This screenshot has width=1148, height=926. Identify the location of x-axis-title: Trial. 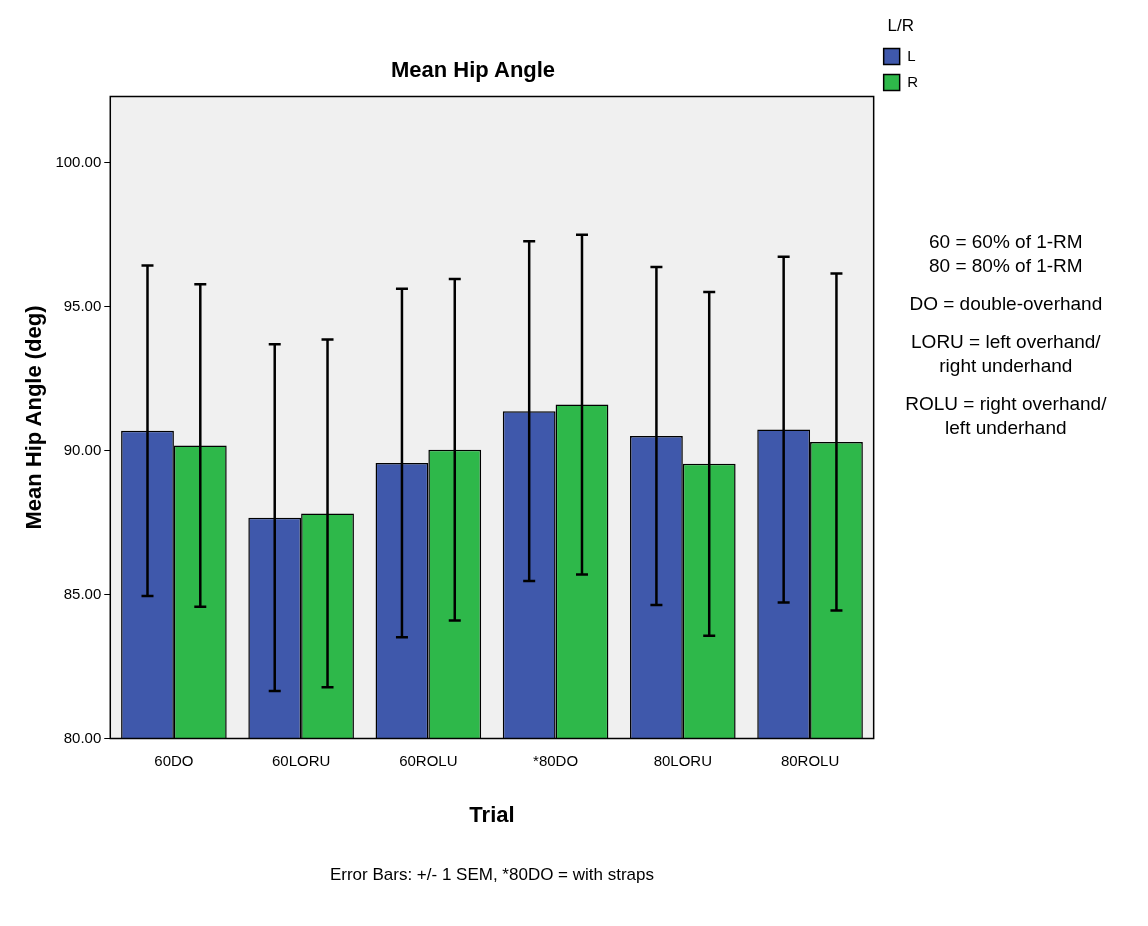
(492, 814).